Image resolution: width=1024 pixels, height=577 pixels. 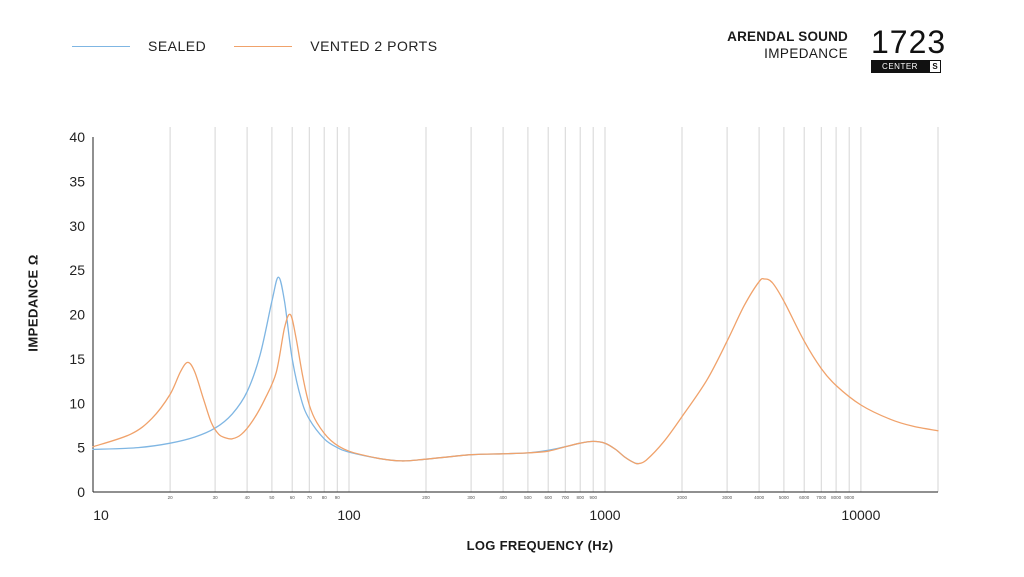 I want to click on x-minor-tick-label: 90, so click(x=338, y=497).